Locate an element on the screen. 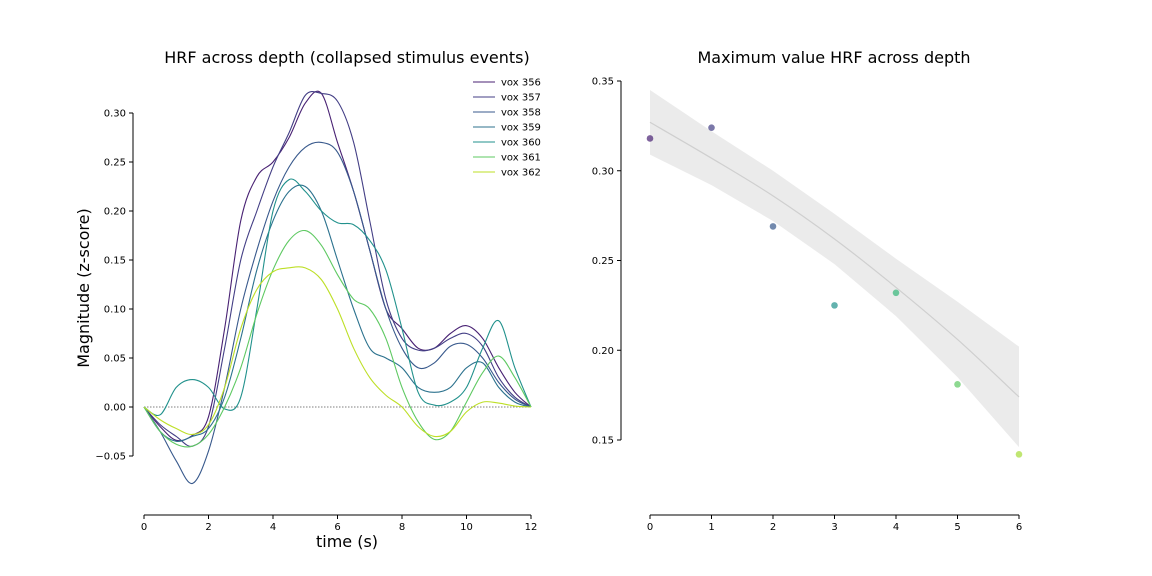 This screenshot has height=576, width=1152. left-x-tick-label: 10 is located at coordinates (466, 527).